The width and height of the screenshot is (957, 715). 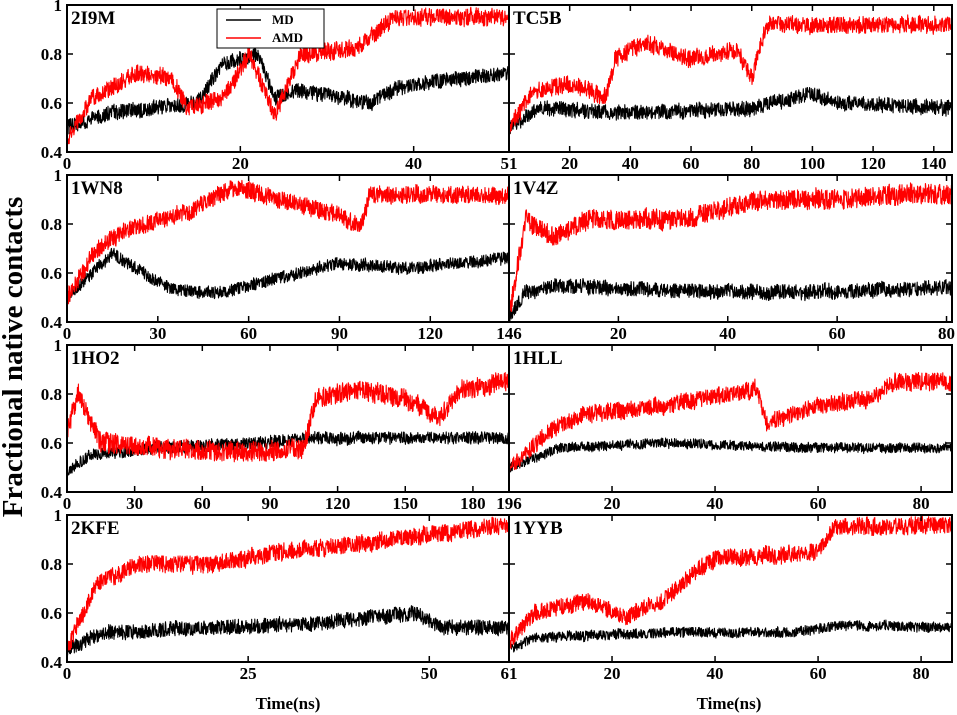 What do you see at coordinates (52, 322) in the screenshot?
I see `y-tick-label-1wn8: 0.4` at bounding box center [52, 322].